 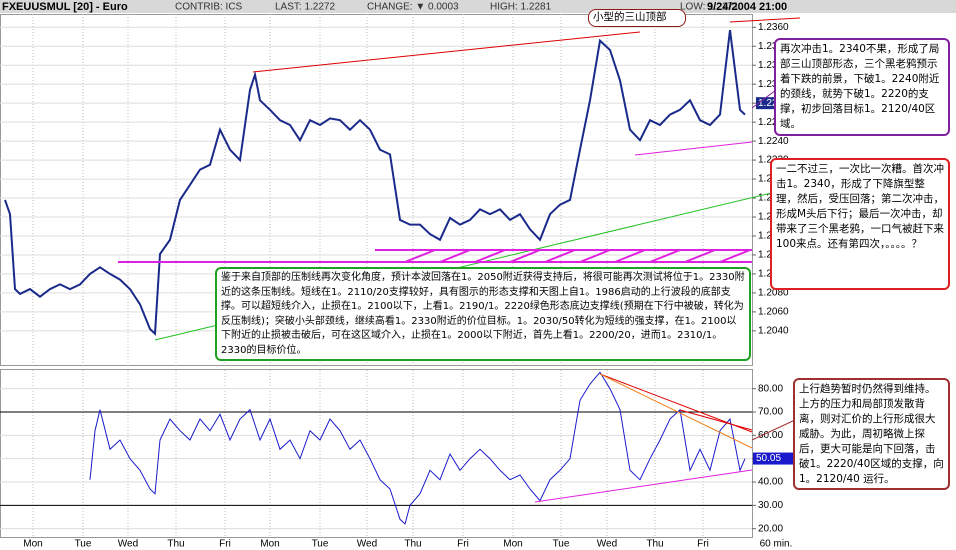 I want to click on last-value-label: 50.05, so click(x=768, y=458).